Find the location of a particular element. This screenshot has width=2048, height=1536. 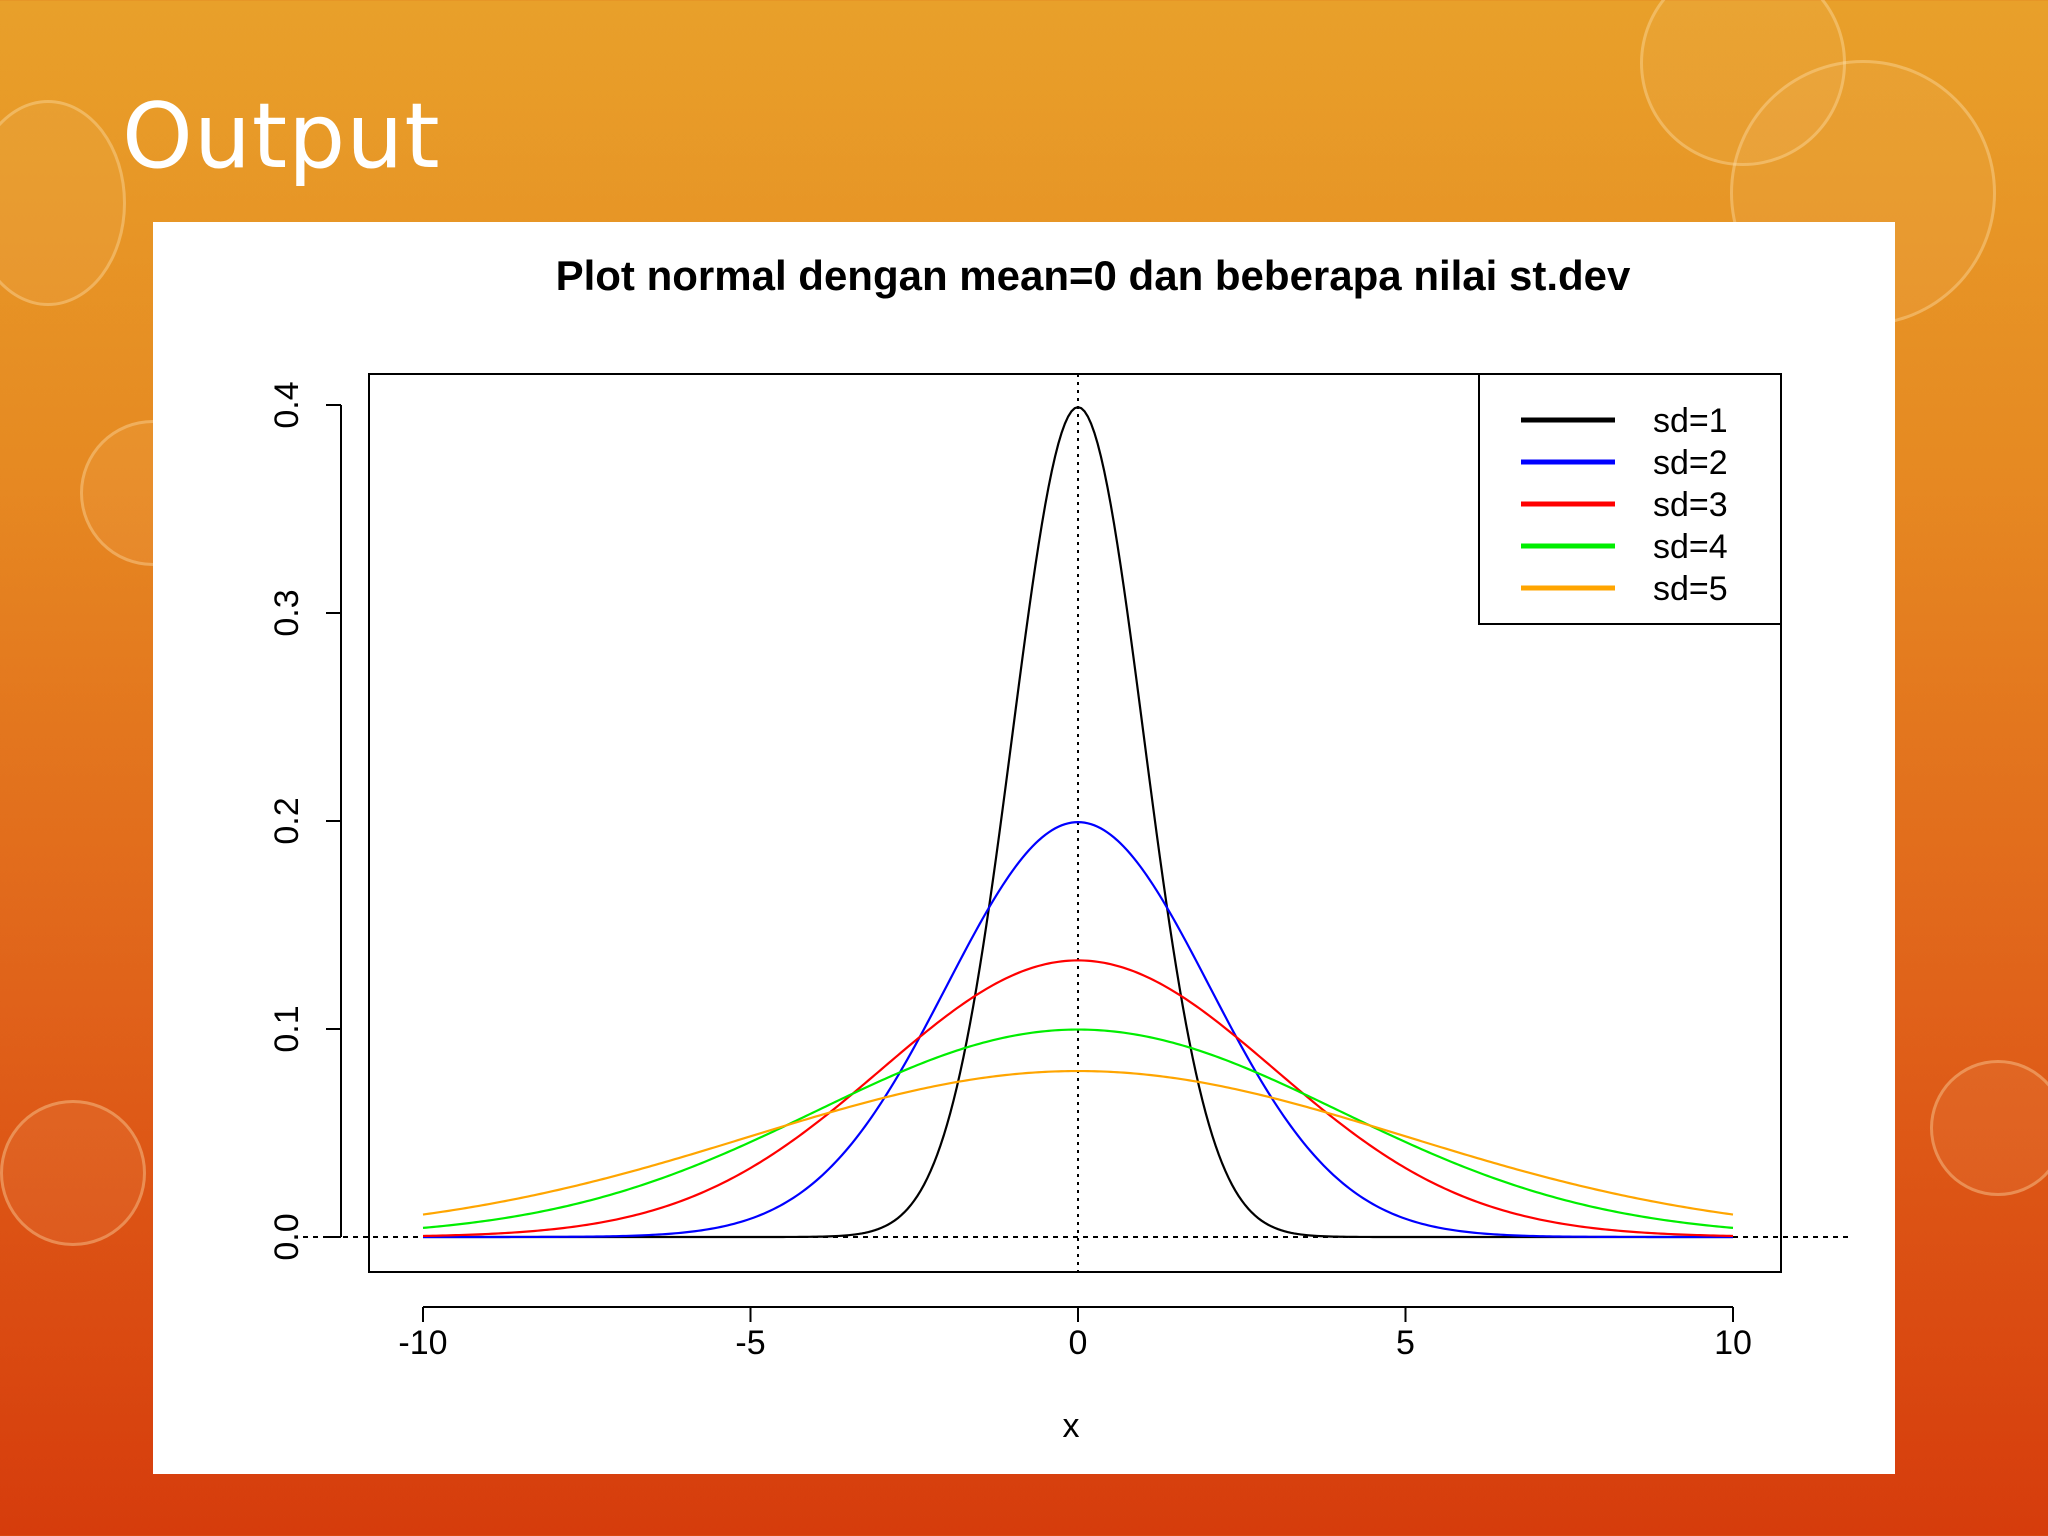

x-tick-label: -5 is located at coordinates (750, 1343).